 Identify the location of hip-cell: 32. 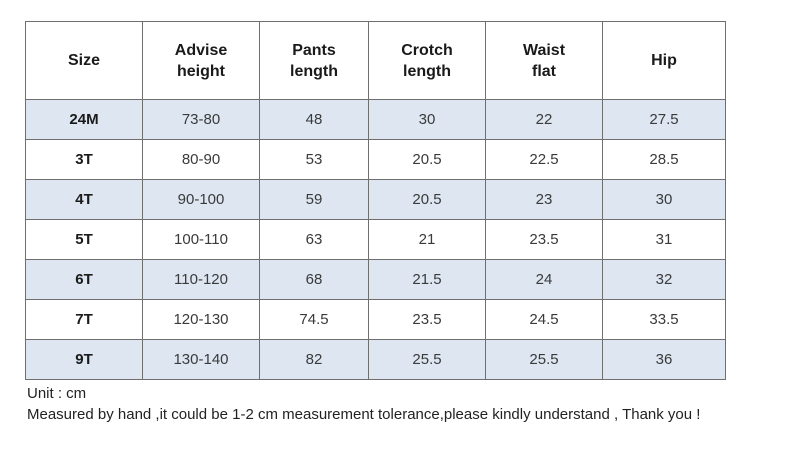
(664, 279).